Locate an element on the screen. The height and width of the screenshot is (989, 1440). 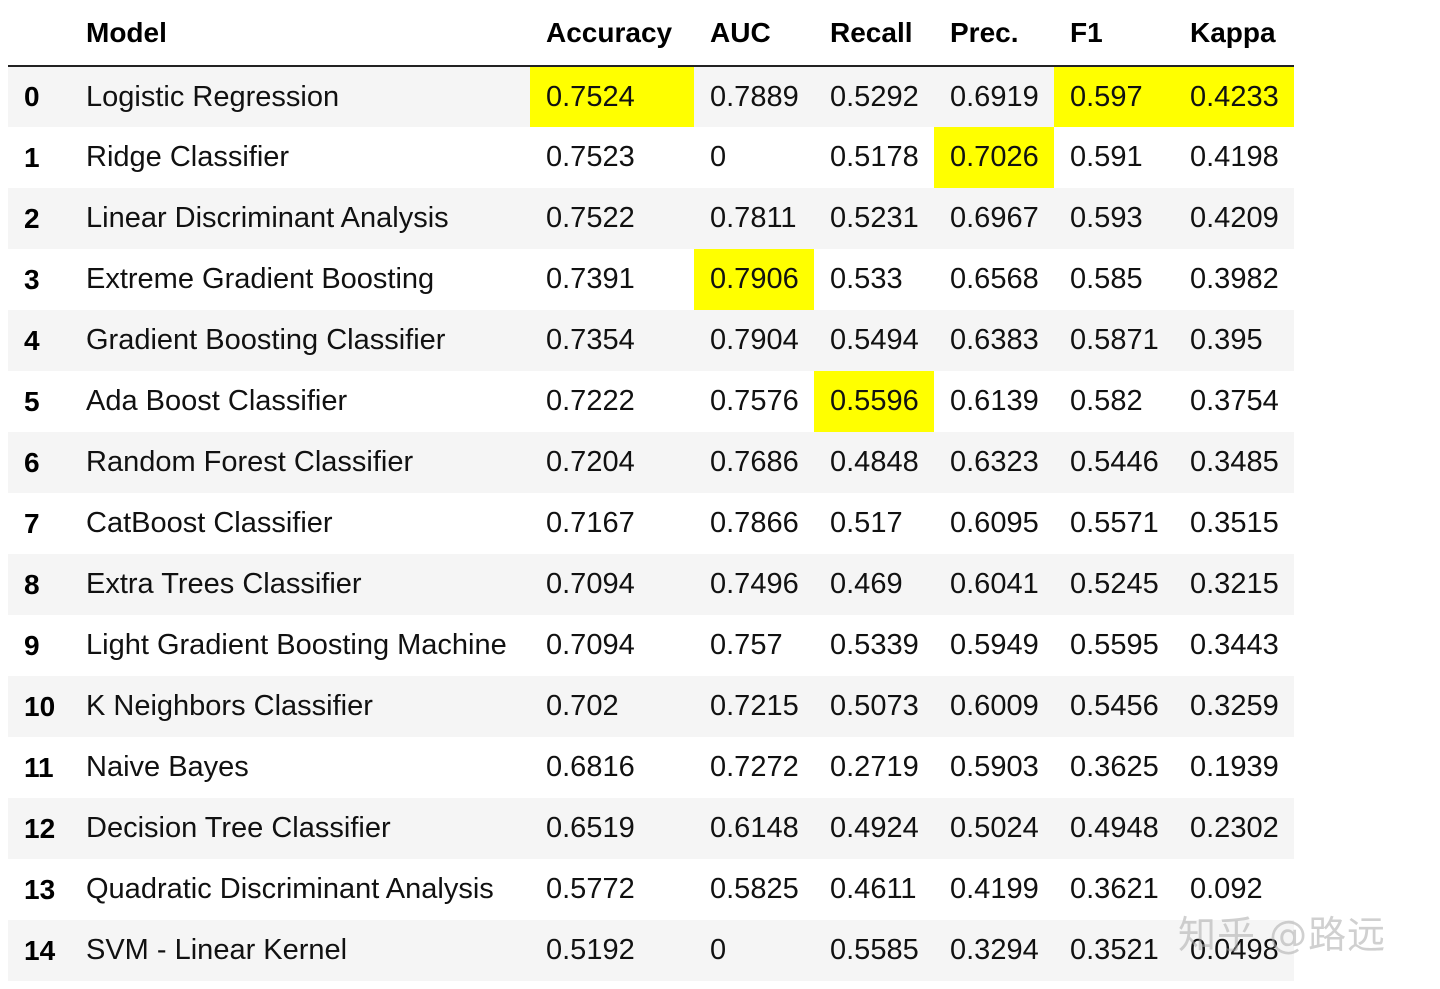
precision-cell: 0.6139 is located at coordinates (994, 401).